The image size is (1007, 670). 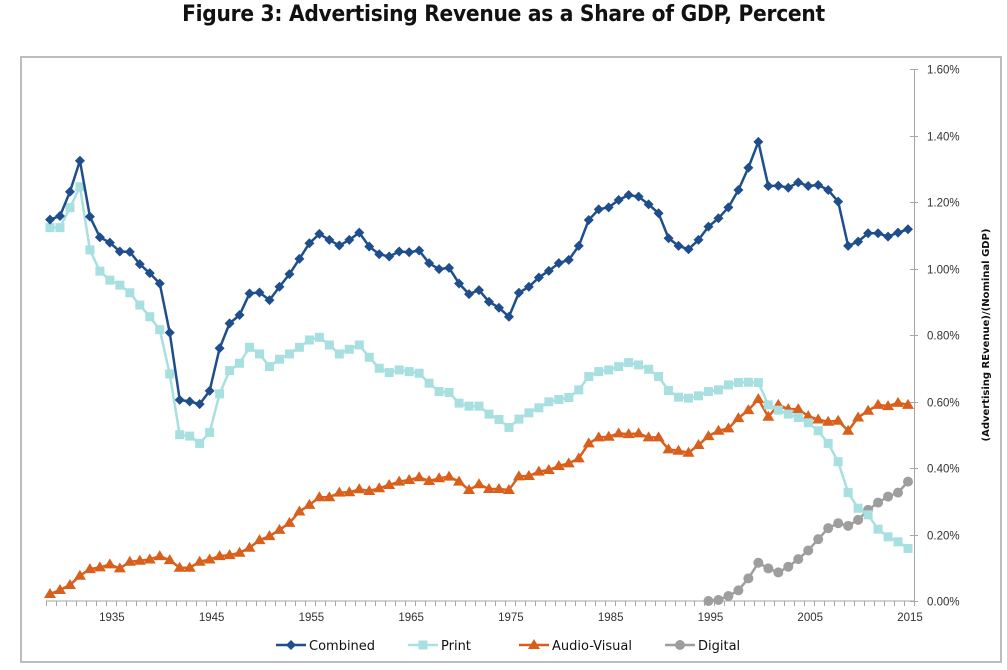 I want to click on y-tick-label: 1.00%, so click(x=943, y=271).